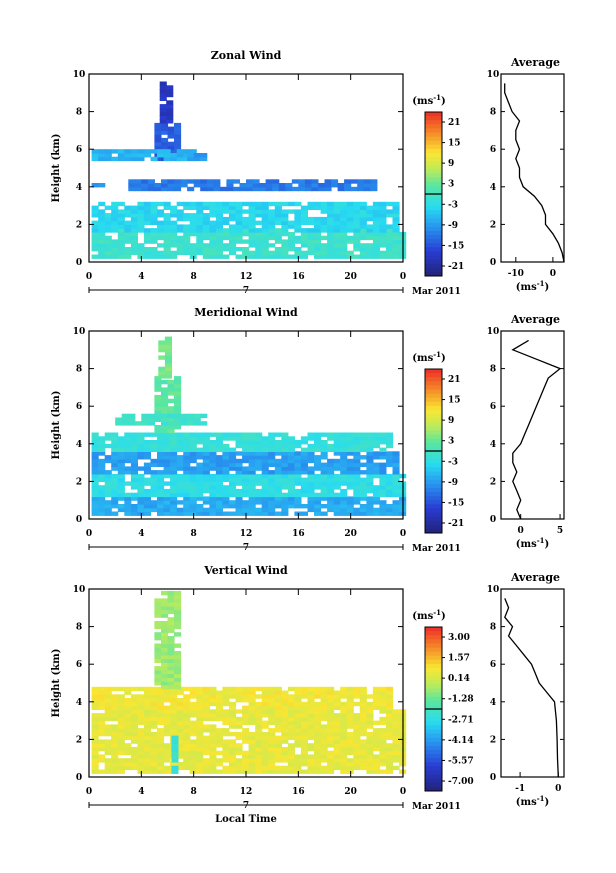 This screenshot has width=616, height=873. Describe the element at coordinates (56, 425) in the screenshot. I see `y-axis-label: Height (km)` at that location.